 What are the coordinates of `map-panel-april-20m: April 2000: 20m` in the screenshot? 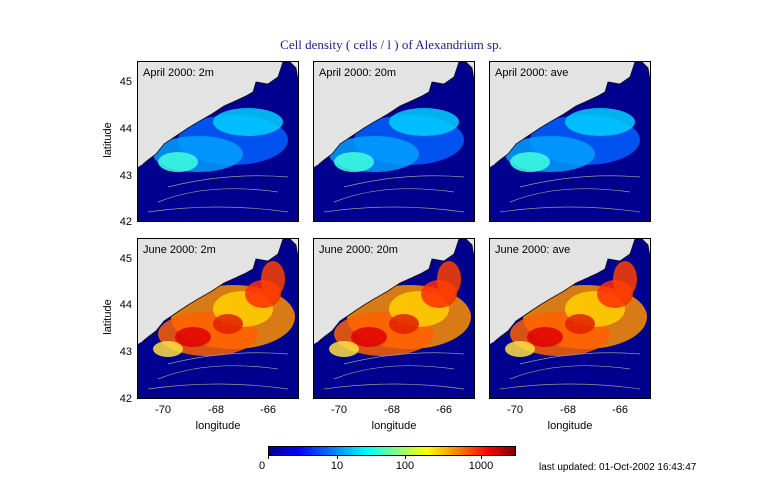 It's located at (394, 141).